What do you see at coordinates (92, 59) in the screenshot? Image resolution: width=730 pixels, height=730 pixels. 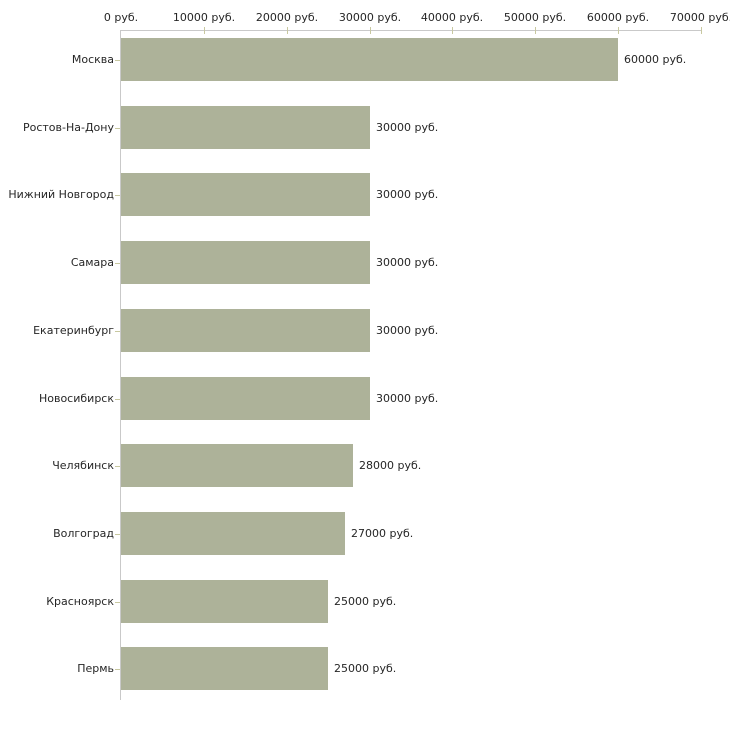 I see `category-label: Москва` at bounding box center [92, 59].